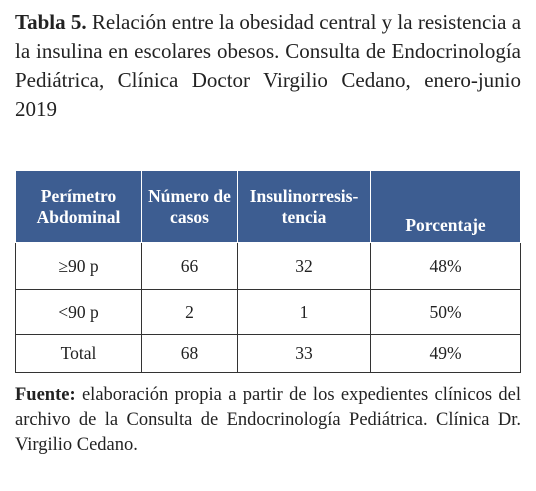 The image size is (536, 491). What do you see at coordinates (189, 312) in the screenshot?
I see `table-cell: 2` at bounding box center [189, 312].